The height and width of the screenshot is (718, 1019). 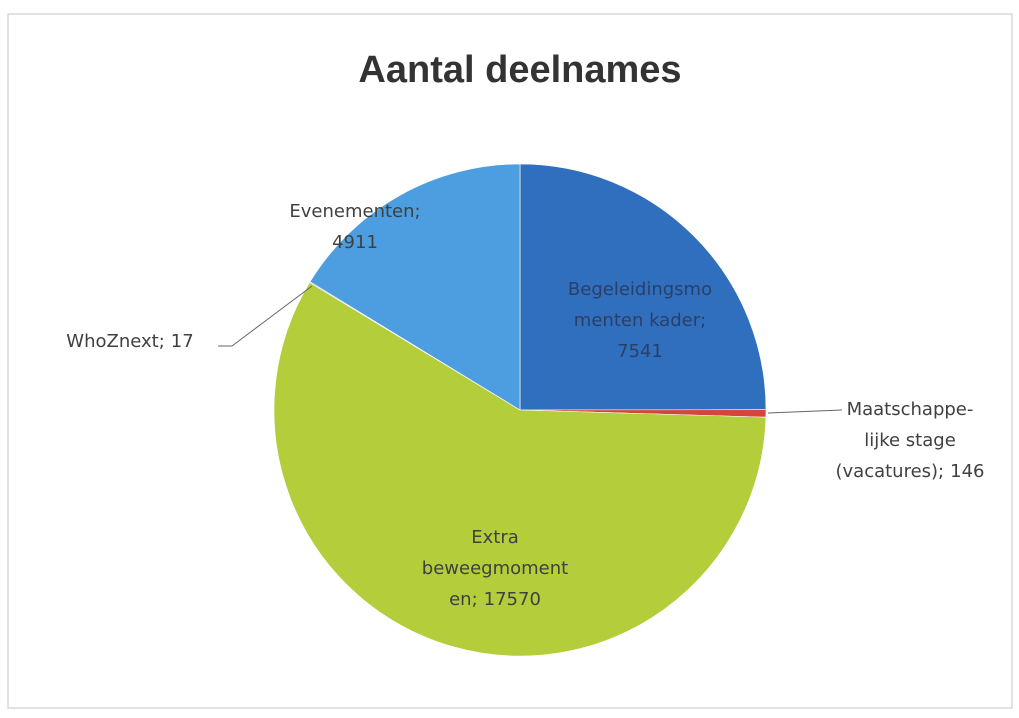 I want to click on data-label: WhoZnext; 17, so click(x=129, y=341).